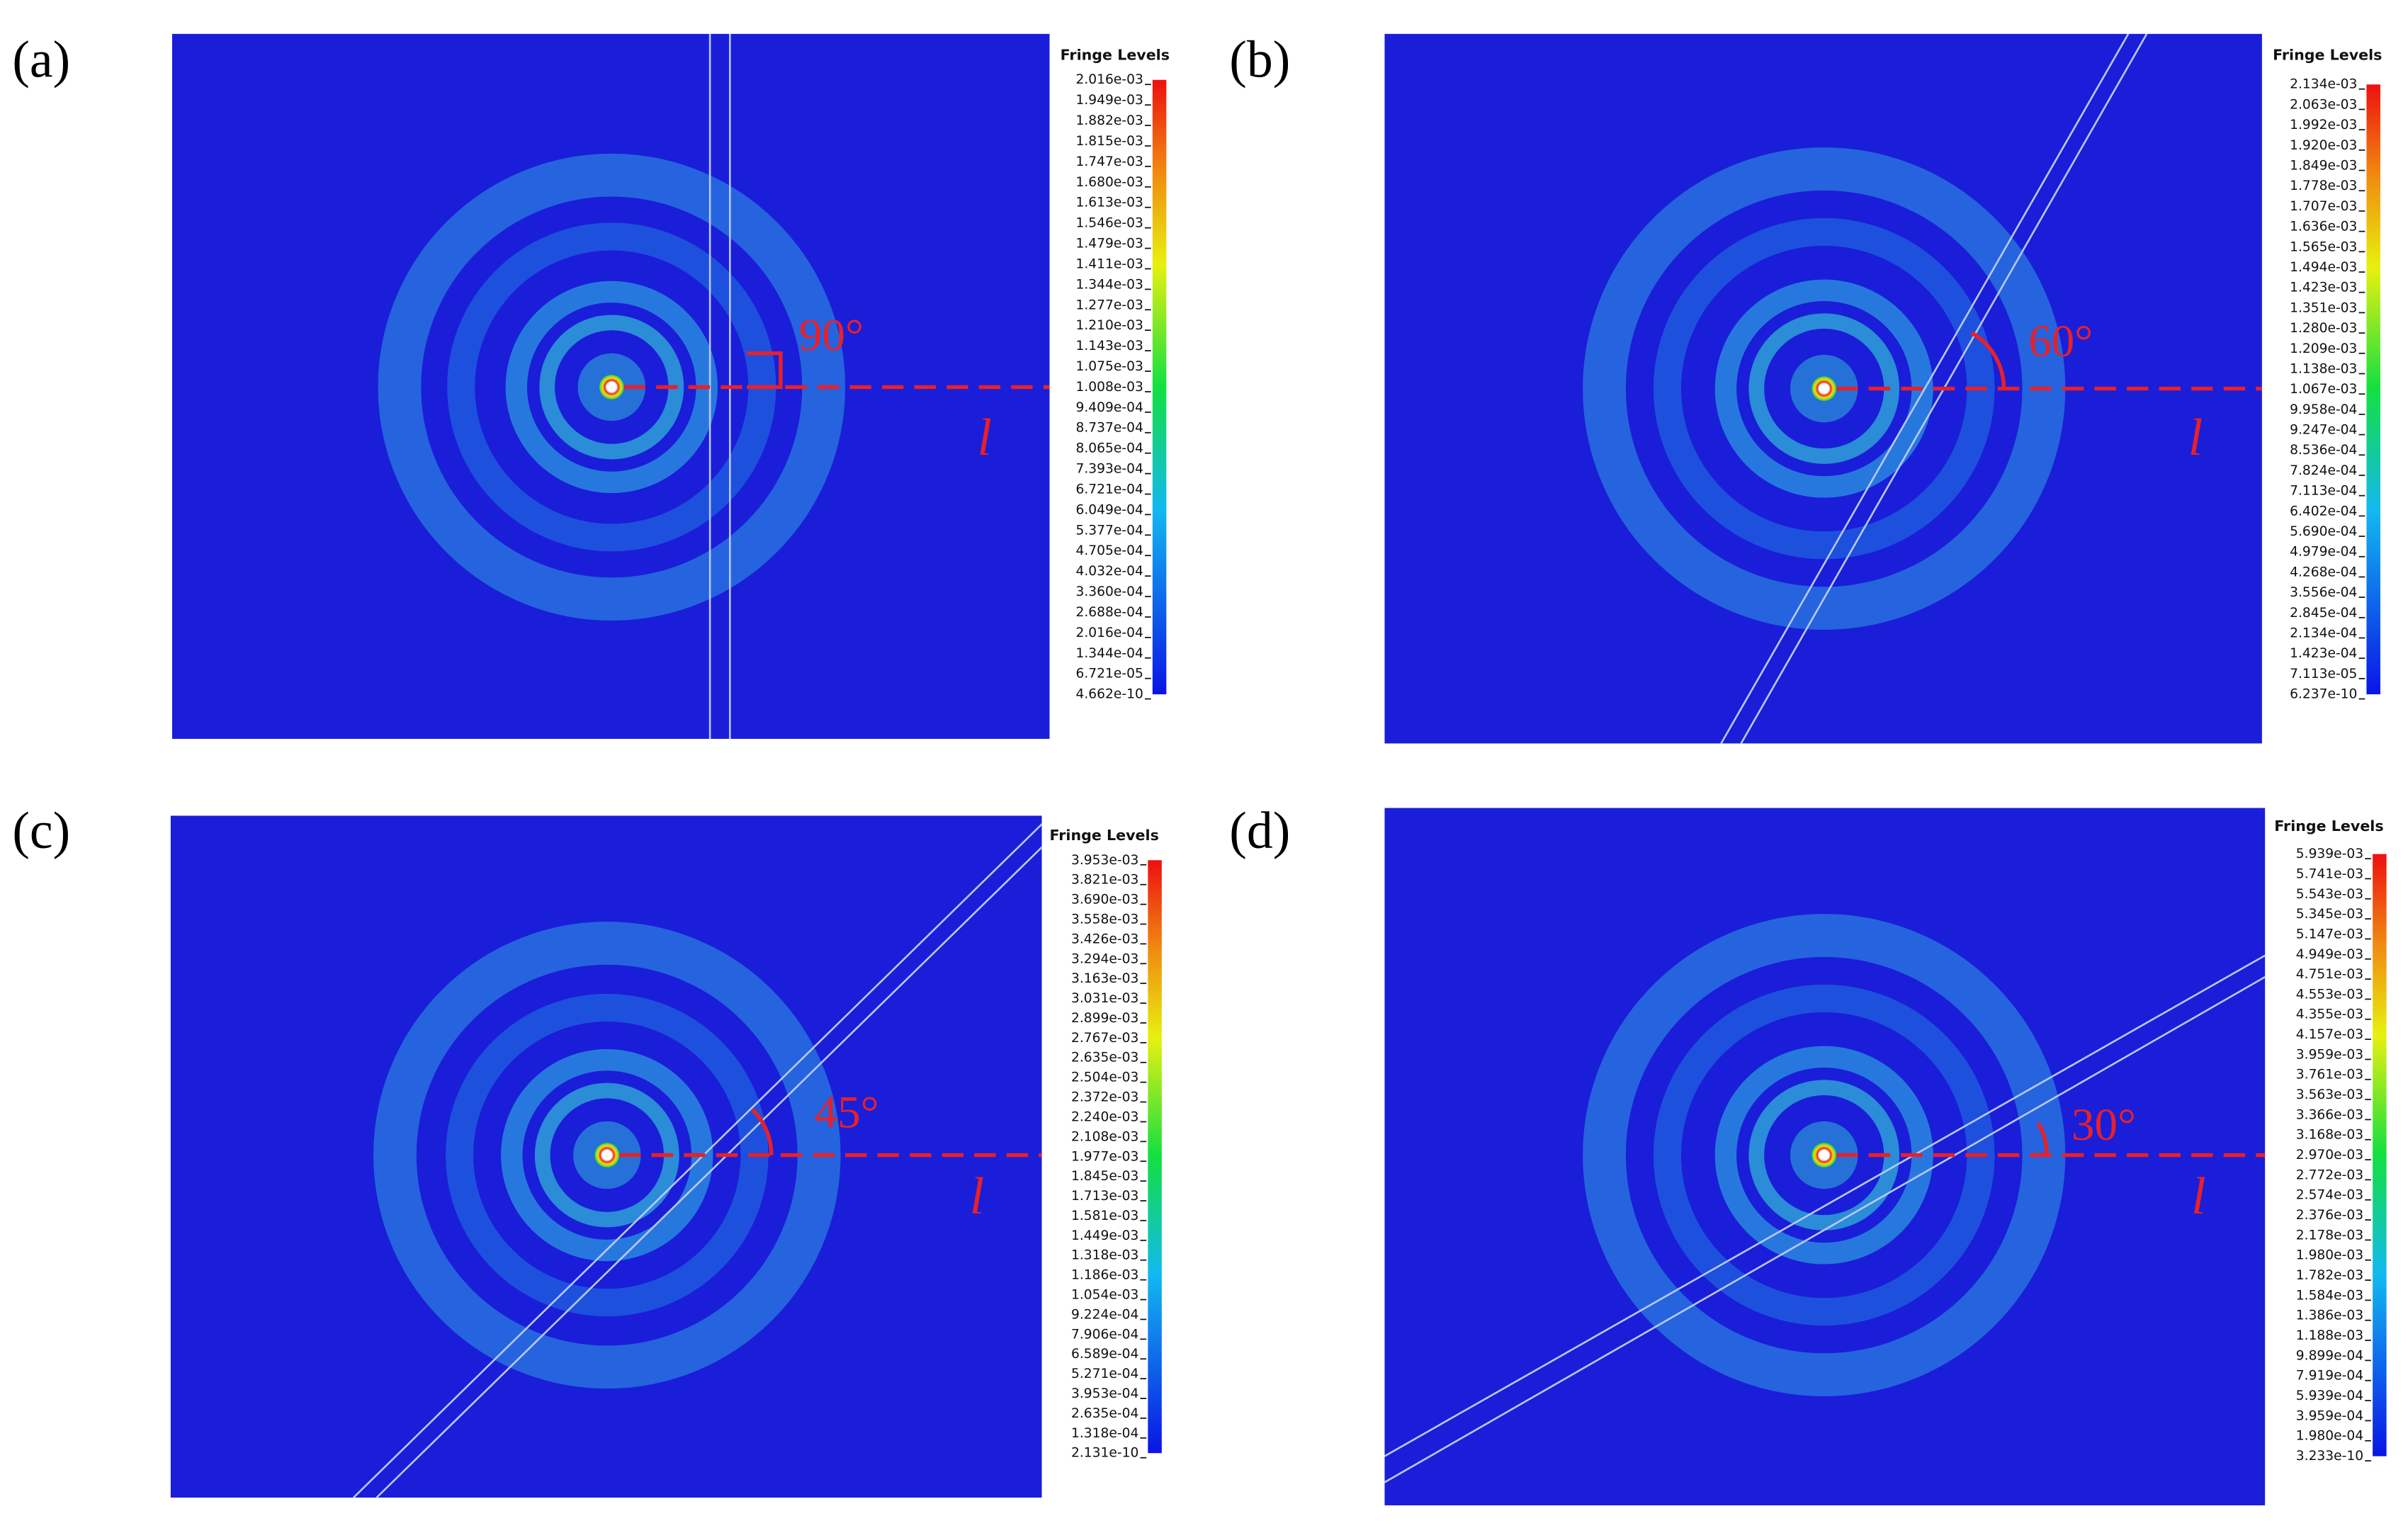 The height and width of the screenshot is (1533, 2408). What do you see at coordinates (1109, 284) in the screenshot?
I see `level-label: 1.344e-03` at bounding box center [1109, 284].